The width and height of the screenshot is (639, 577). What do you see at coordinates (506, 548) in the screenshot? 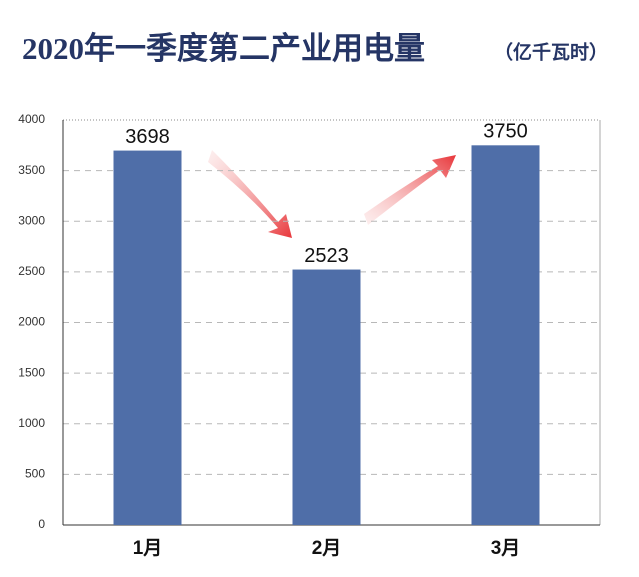
I see `x-tick-label: 3月` at bounding box center [506, 548].